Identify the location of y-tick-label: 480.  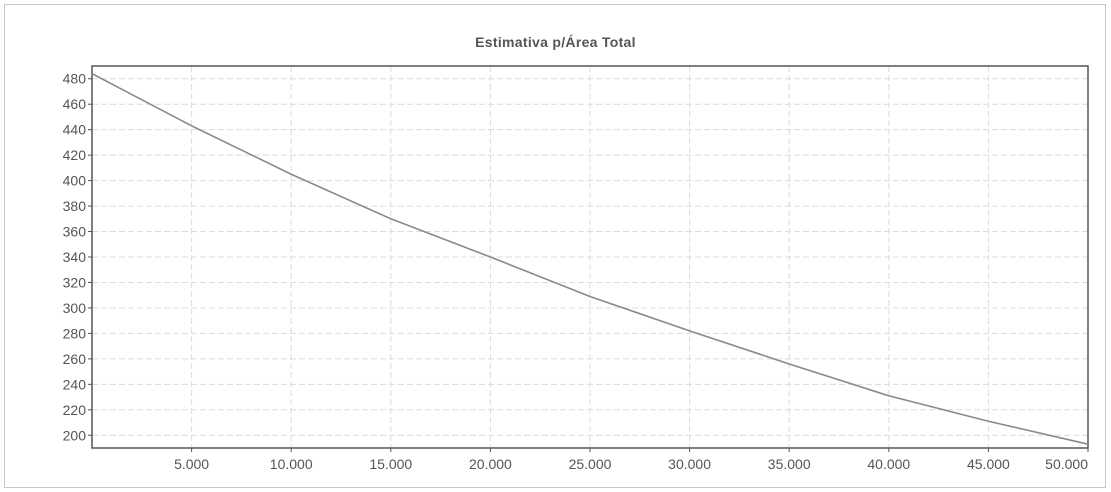
(75, 79).